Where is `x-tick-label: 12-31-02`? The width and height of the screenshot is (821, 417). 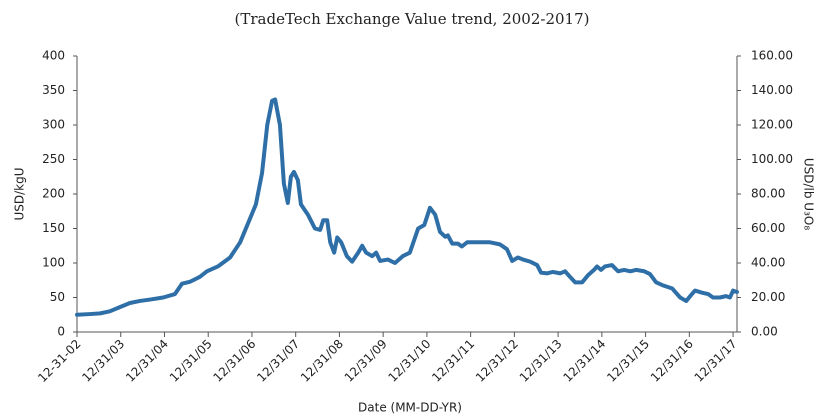
x-tick-label: 12-31-02 is located at coordinates (59, 361).